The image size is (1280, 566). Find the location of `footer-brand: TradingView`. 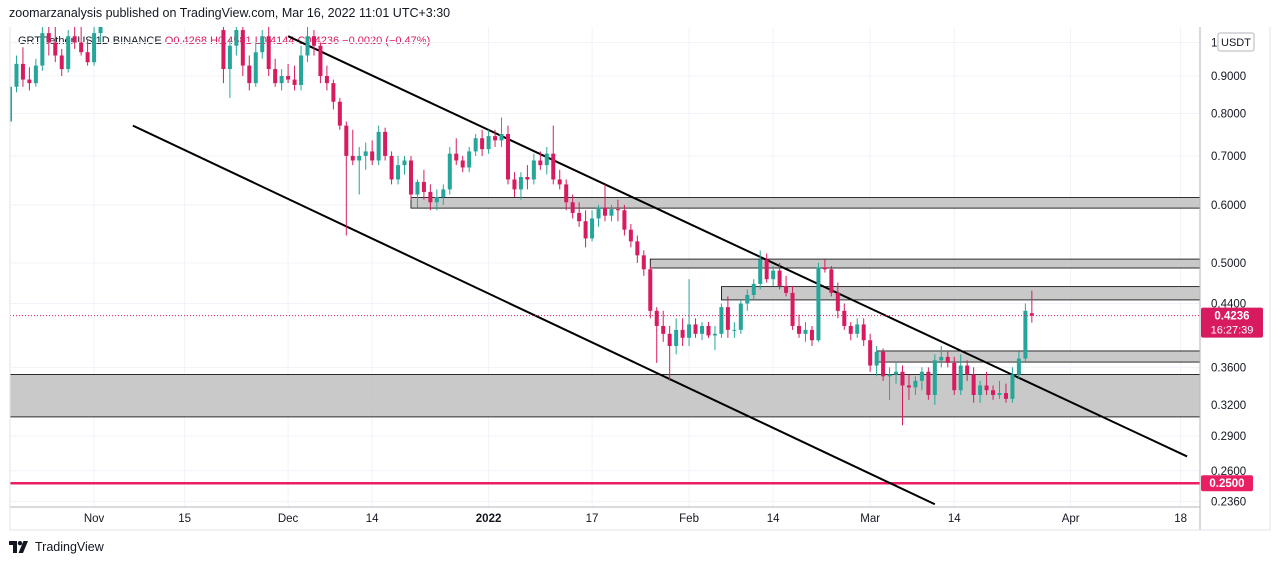

footer-brand: TradingView is located at coordinates (69, 547).